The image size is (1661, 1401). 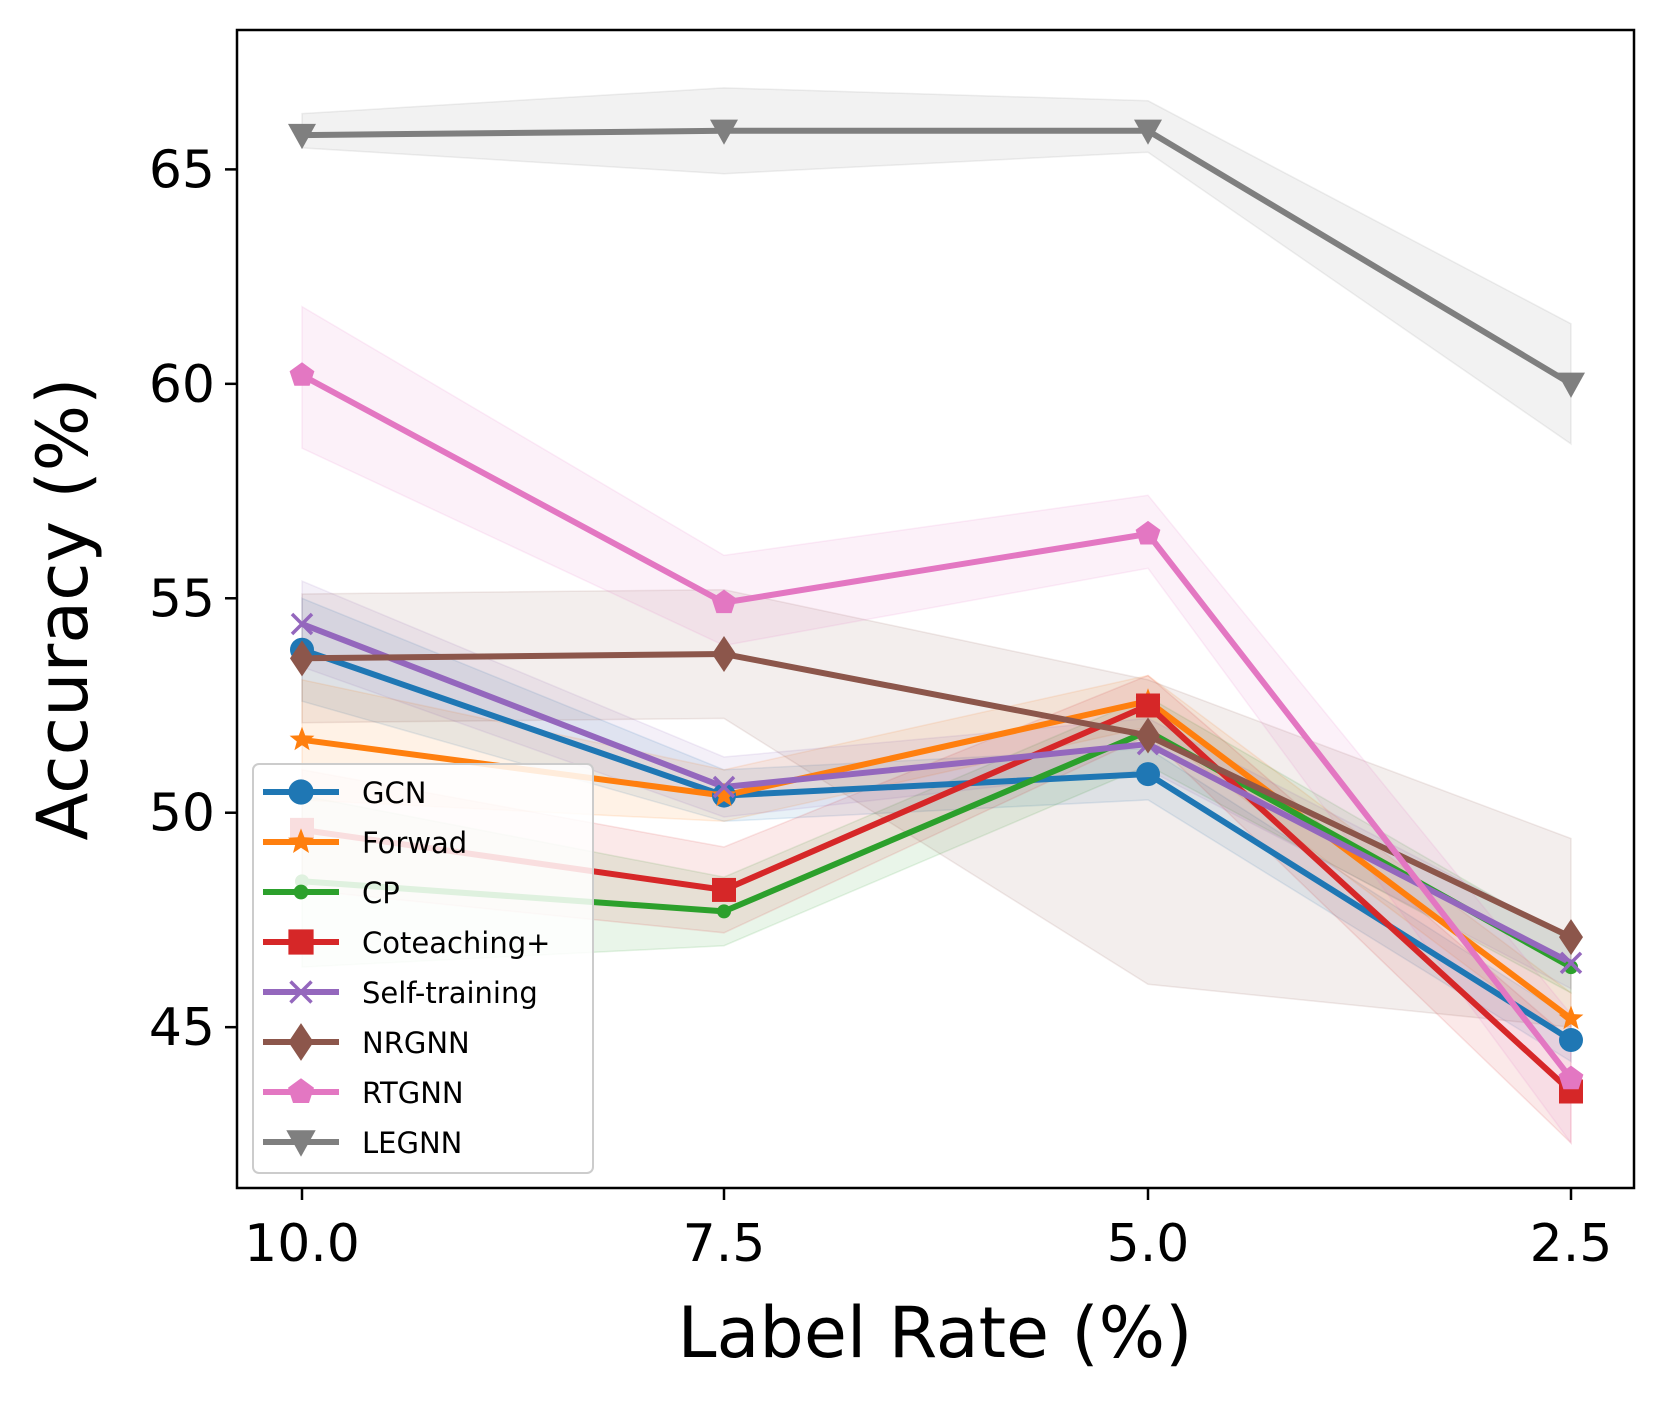 I want to click on x-tick-label-1: 7.5, so click(x=724, y=1244).